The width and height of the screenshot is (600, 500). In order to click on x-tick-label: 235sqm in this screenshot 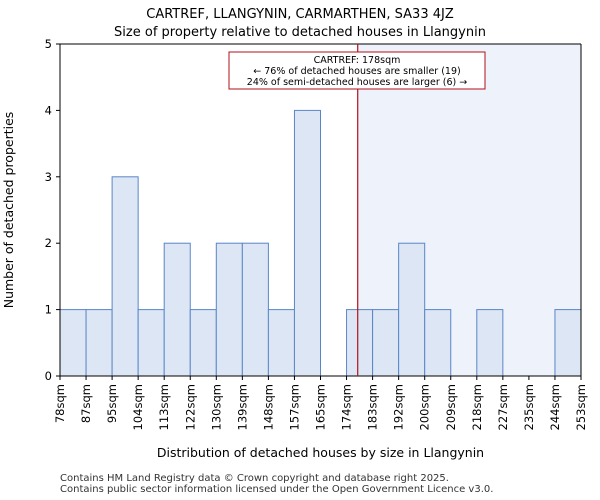, I will do `click(529, 407)`.